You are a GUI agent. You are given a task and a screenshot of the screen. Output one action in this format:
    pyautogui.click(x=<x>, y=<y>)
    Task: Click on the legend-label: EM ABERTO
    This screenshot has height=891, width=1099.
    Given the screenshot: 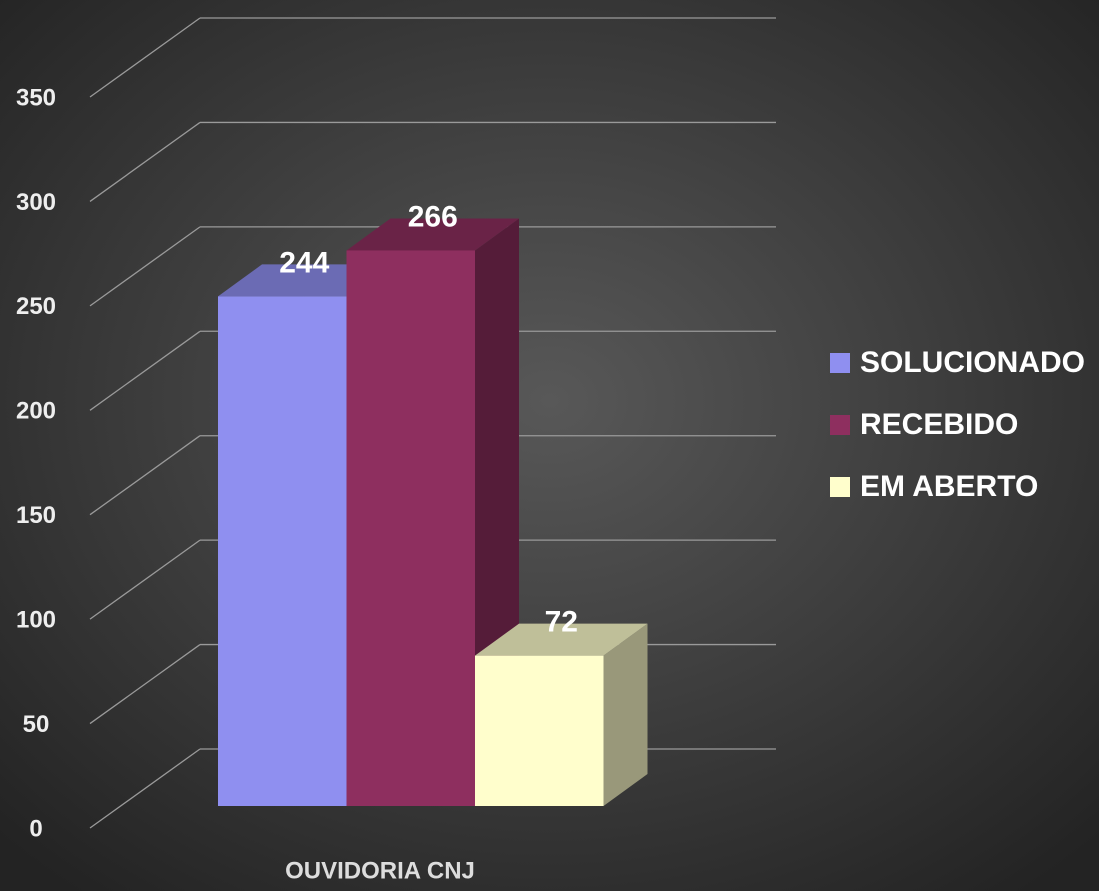 What is the action you would take?
    pyautogui.click(x=949, y=486)
    